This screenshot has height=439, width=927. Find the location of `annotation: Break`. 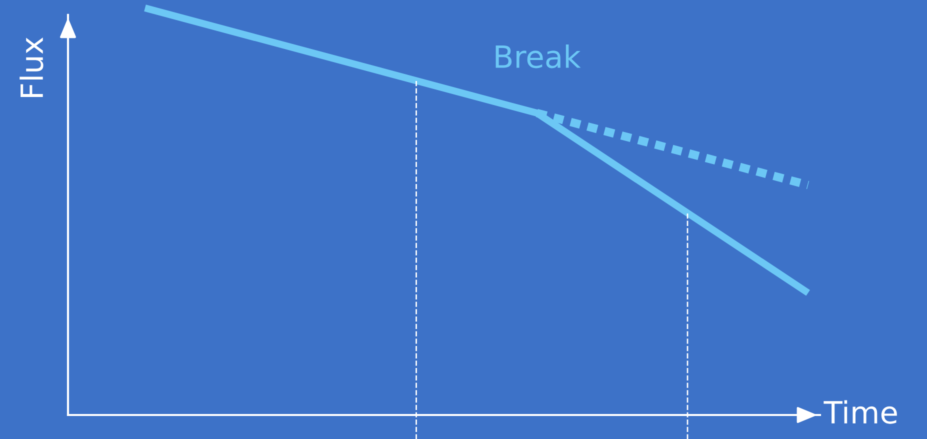

annotation: Break is located at coordinates (538, 56).